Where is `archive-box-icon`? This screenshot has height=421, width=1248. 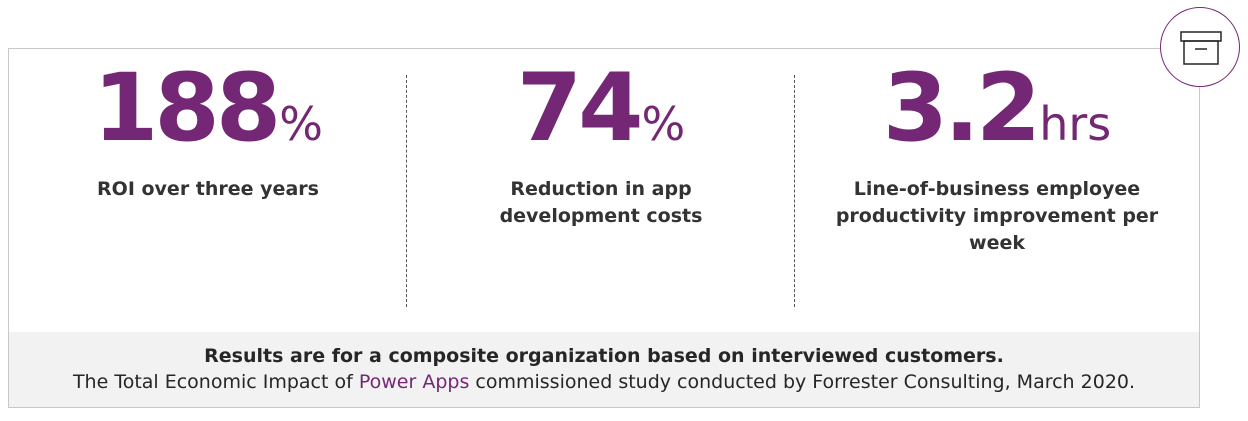 archive-box-icon is located at coordinates (1201, 48).